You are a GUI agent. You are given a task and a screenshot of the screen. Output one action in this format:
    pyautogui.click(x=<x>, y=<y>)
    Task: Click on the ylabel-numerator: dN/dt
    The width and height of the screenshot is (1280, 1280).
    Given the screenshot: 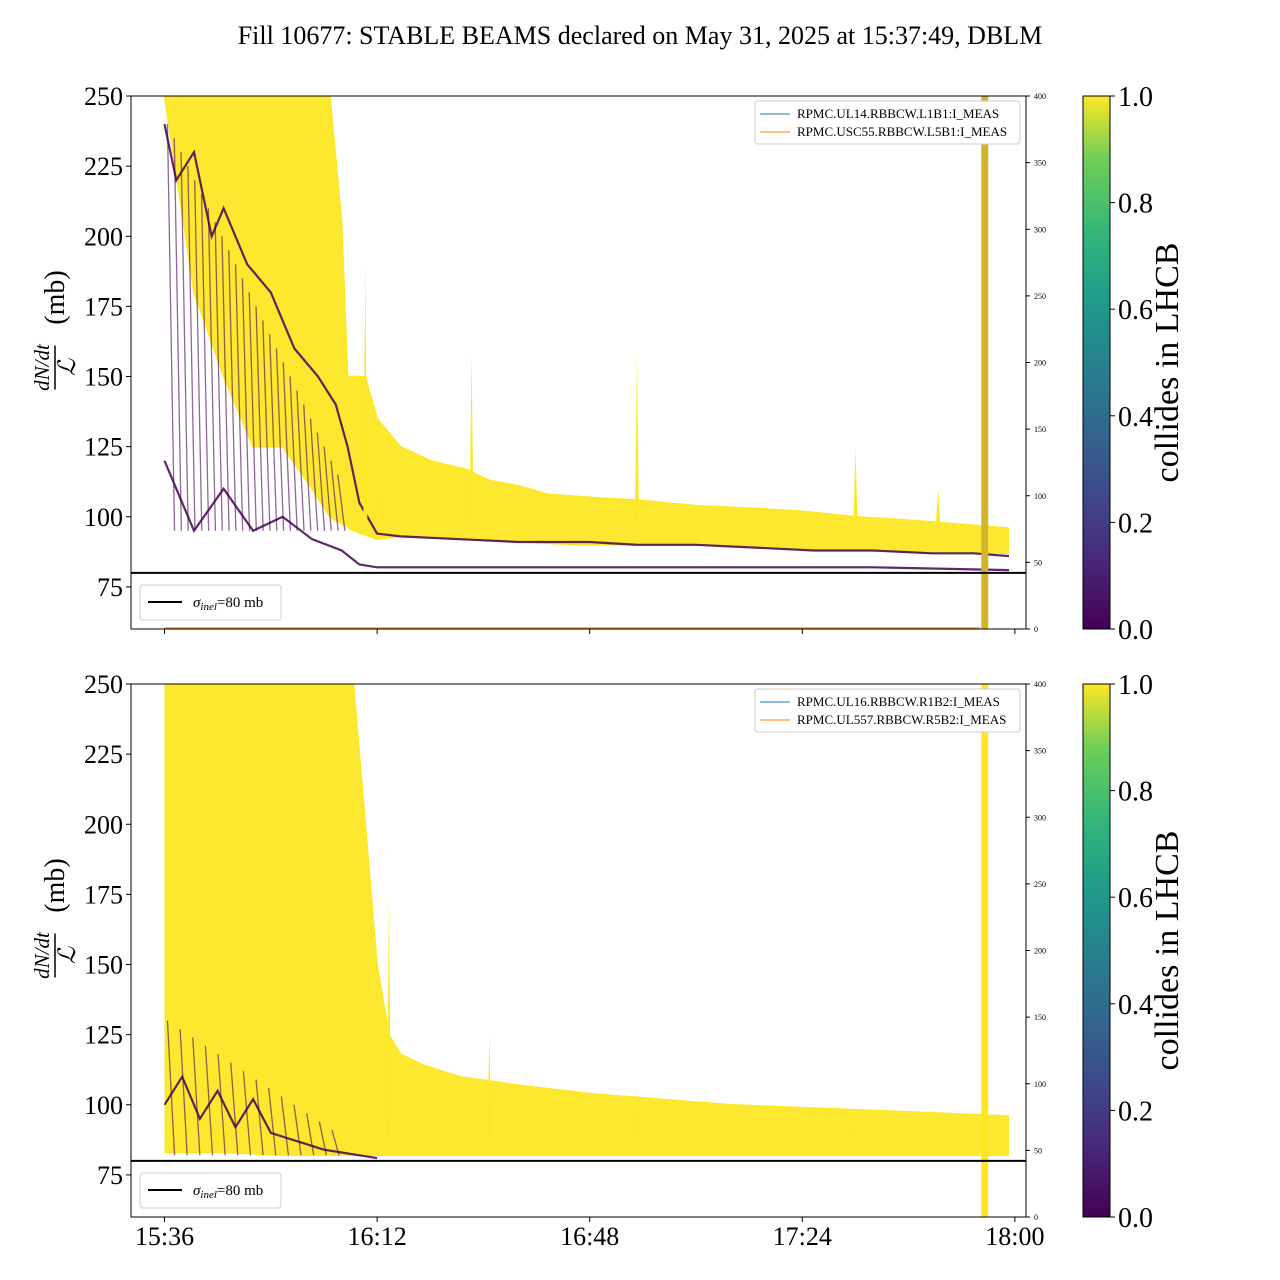 What is the action you would take?
    pyautogui.click(x=42, y=367)
    